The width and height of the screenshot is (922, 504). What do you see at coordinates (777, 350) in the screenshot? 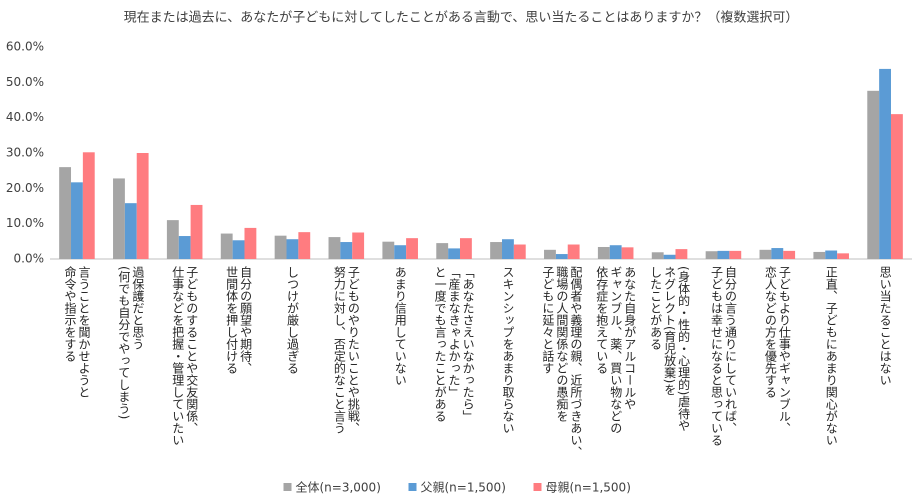
I see `x-tick-label: 子どもより仕事やギャンブル、 恋人などの方を優先する` at bounding box center [777, 350].